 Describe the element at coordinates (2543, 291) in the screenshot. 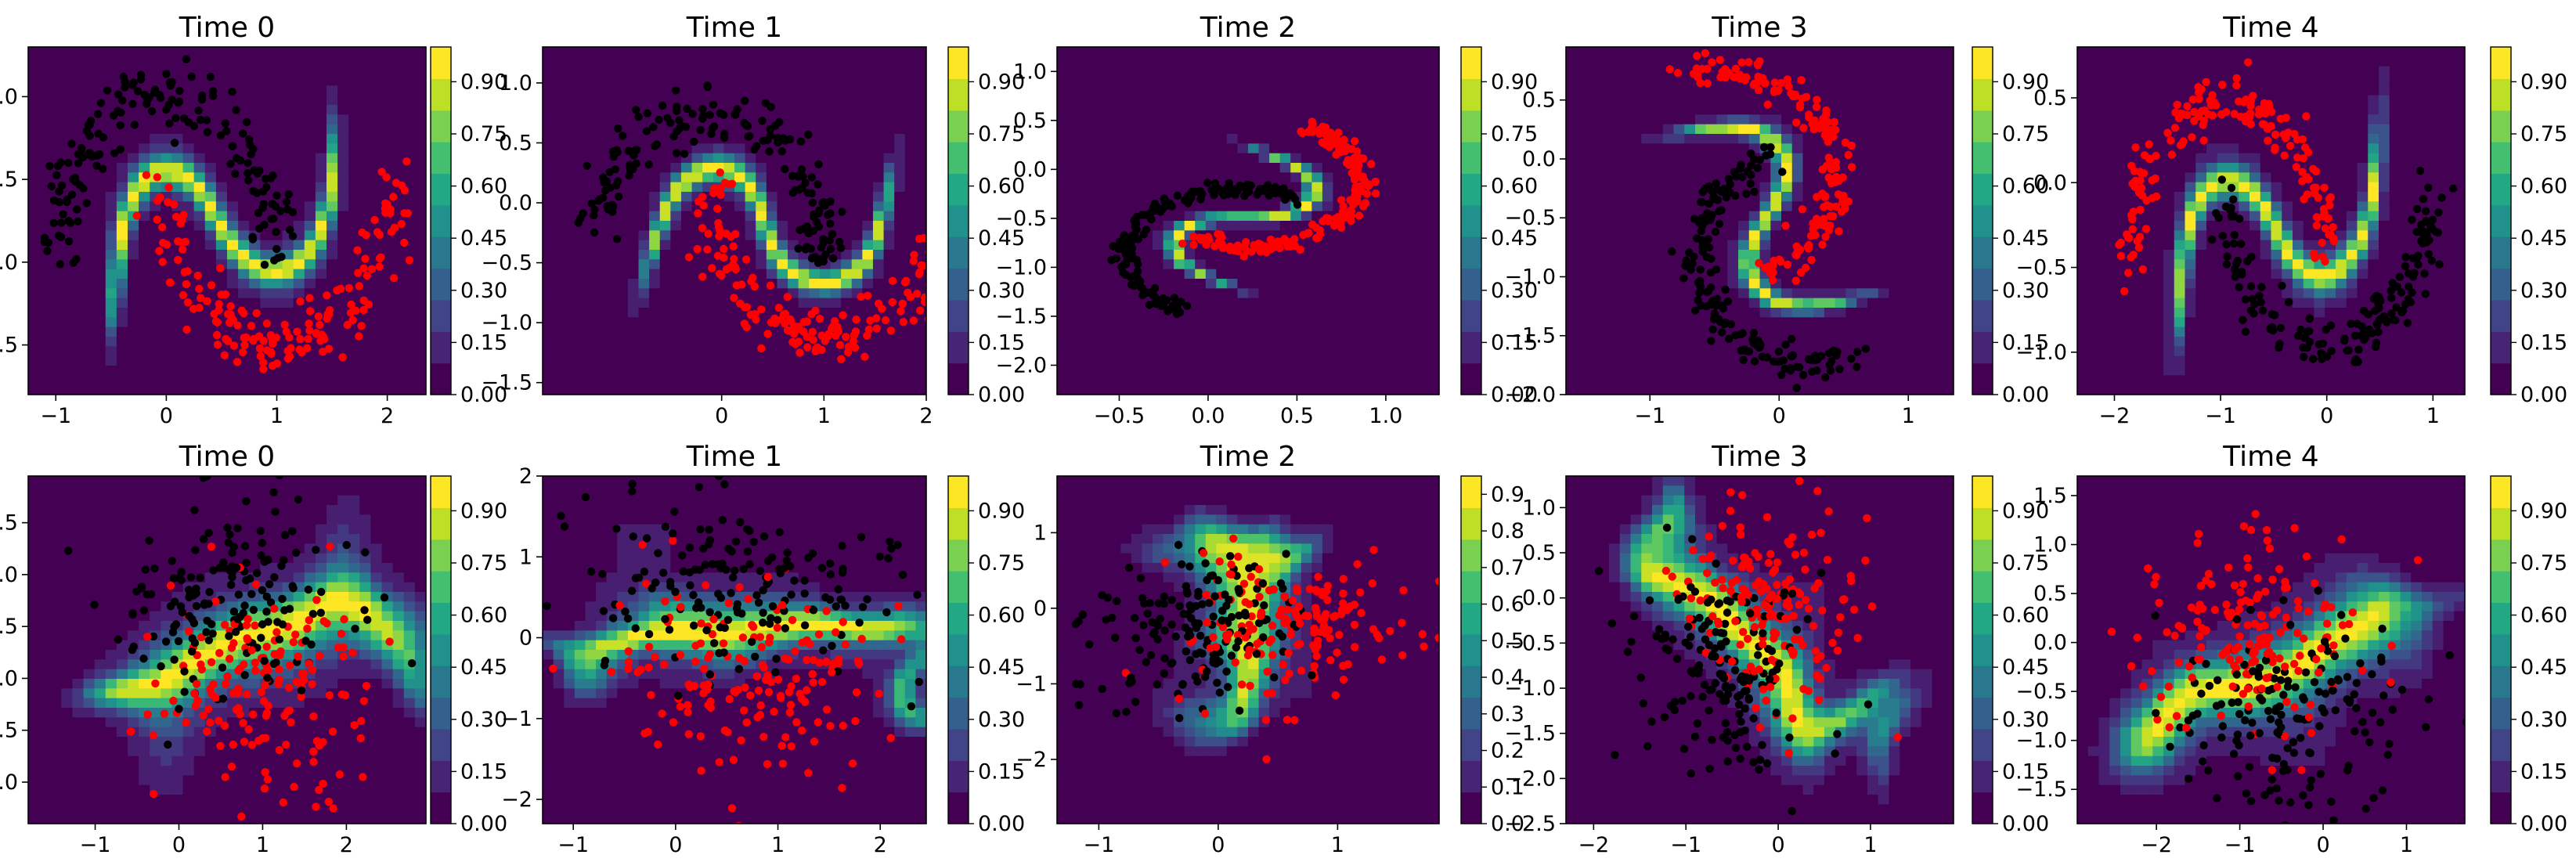

I see `colorbar-tick-label: 0.30` at that location.